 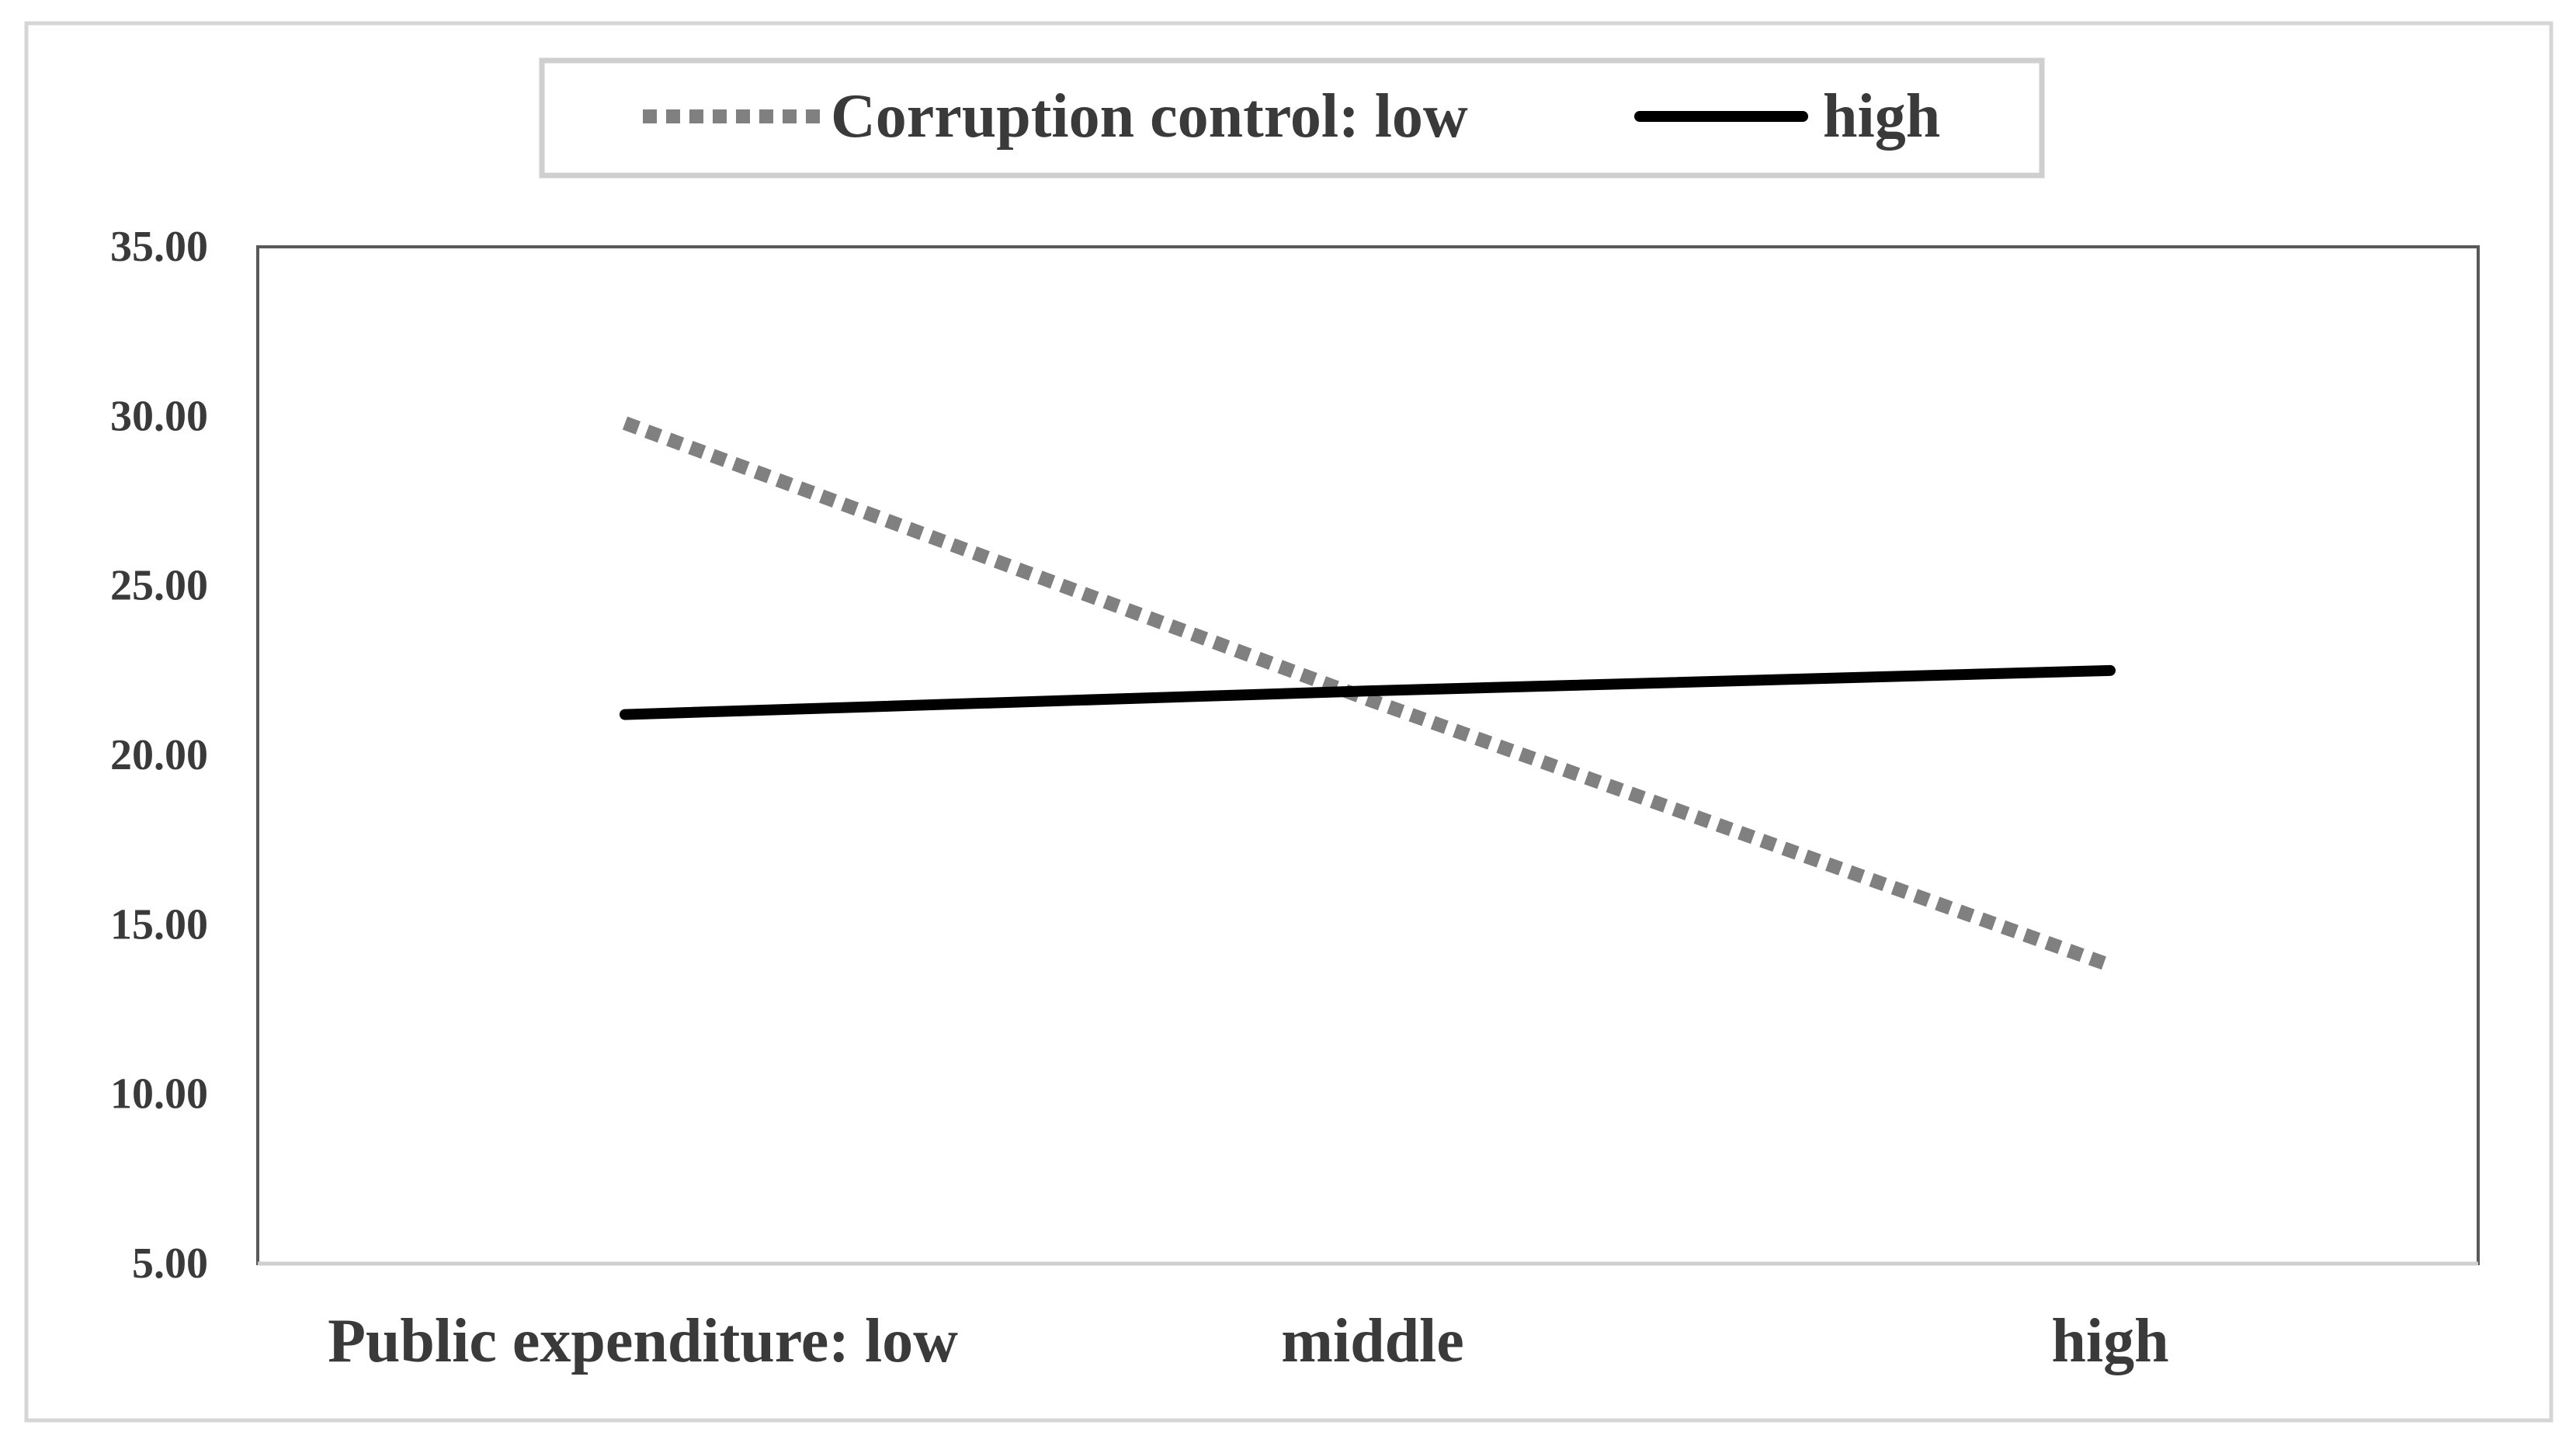 What do you see at coordinates (159, 247) in the screenshot?
I see `y-tick-label: 35.00` at bounding box center [159, 247].